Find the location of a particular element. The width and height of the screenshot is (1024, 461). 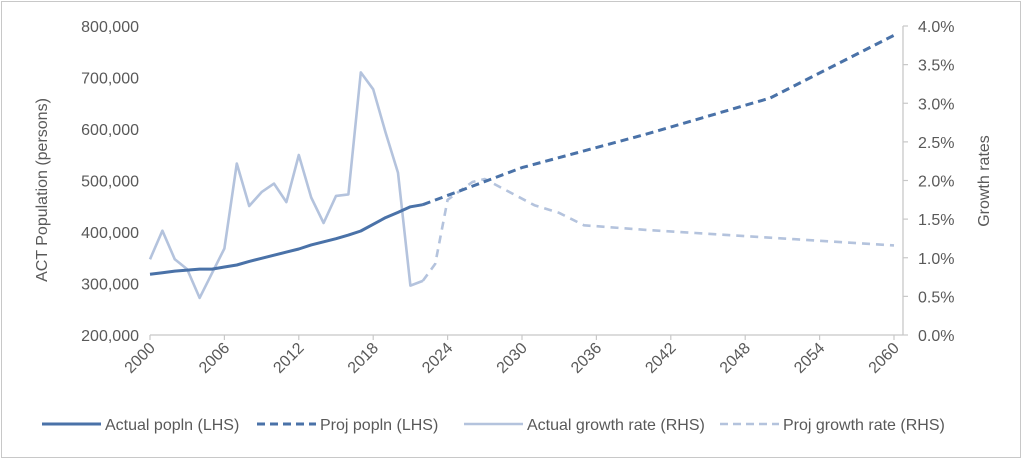

y-left-tick-label: 500,000 is located at coordinates (110, 182).